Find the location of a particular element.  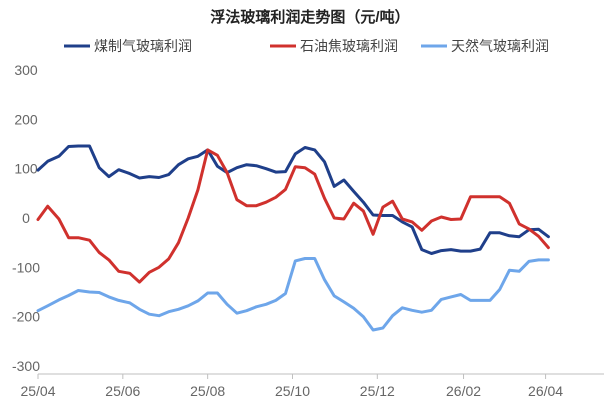

y-tick-label: 200 is located at coordinates (26, 119).